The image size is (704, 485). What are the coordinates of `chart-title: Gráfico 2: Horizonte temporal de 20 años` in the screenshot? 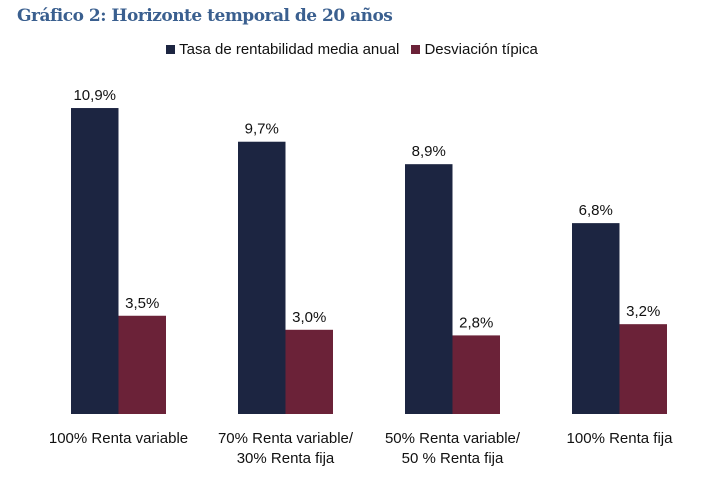 It's located at (205, 16).